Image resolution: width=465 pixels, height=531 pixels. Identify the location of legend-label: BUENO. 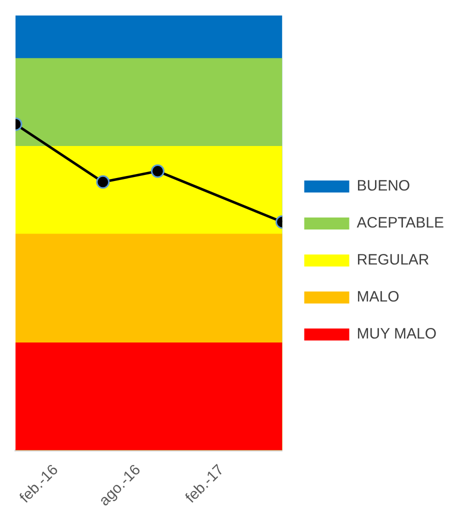
(383, 186).